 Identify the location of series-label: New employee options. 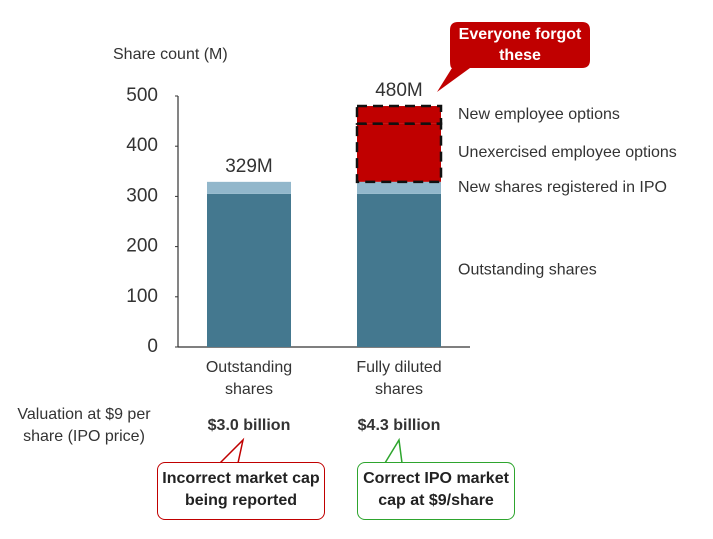
(539, 114).